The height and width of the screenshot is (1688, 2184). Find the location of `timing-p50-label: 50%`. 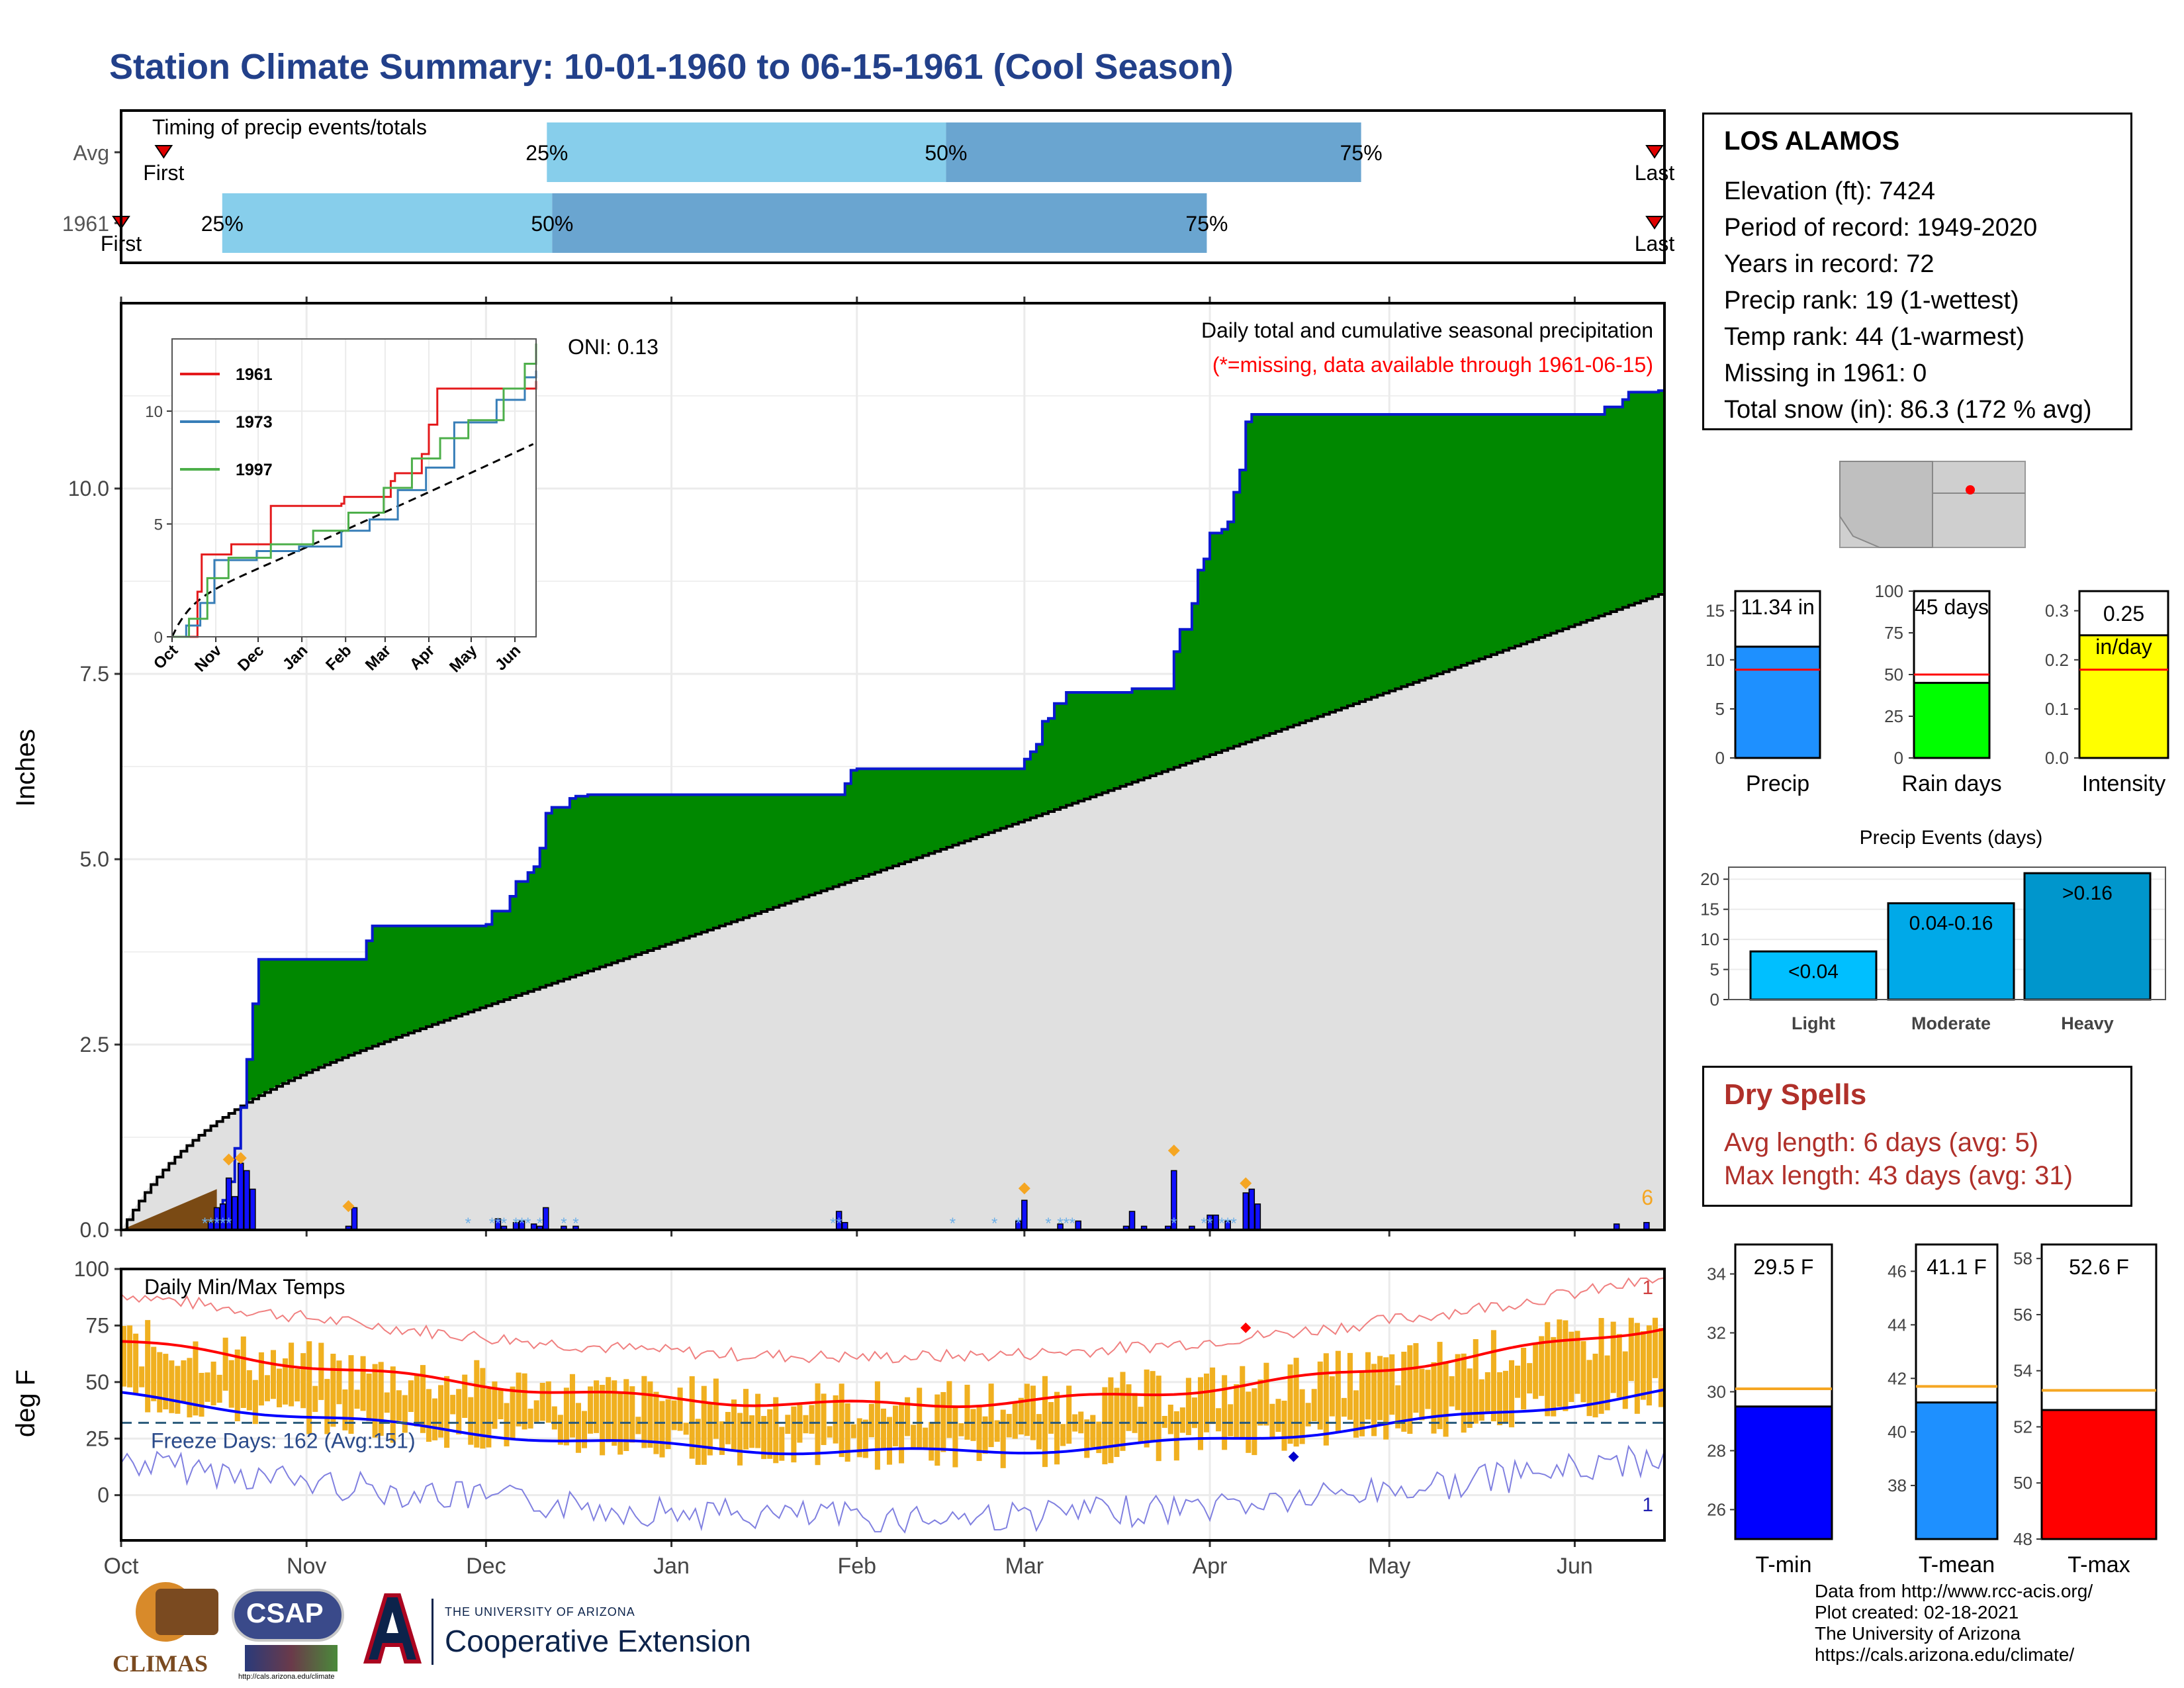

timing-p50-label: 50% is located at coordinates (552, 224).